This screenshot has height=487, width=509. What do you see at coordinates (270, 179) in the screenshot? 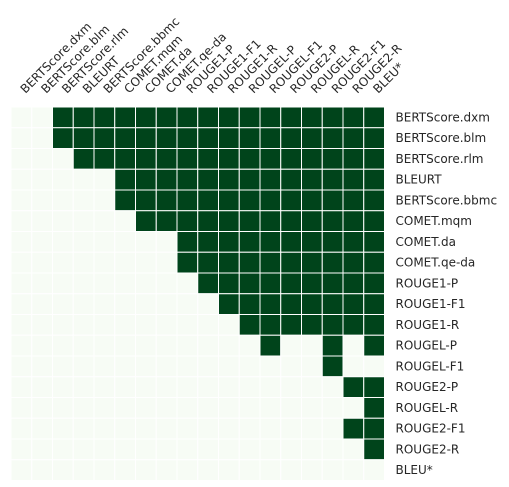
I see `heatmap-cell-r3-c12` at bounding box center [270, 179].